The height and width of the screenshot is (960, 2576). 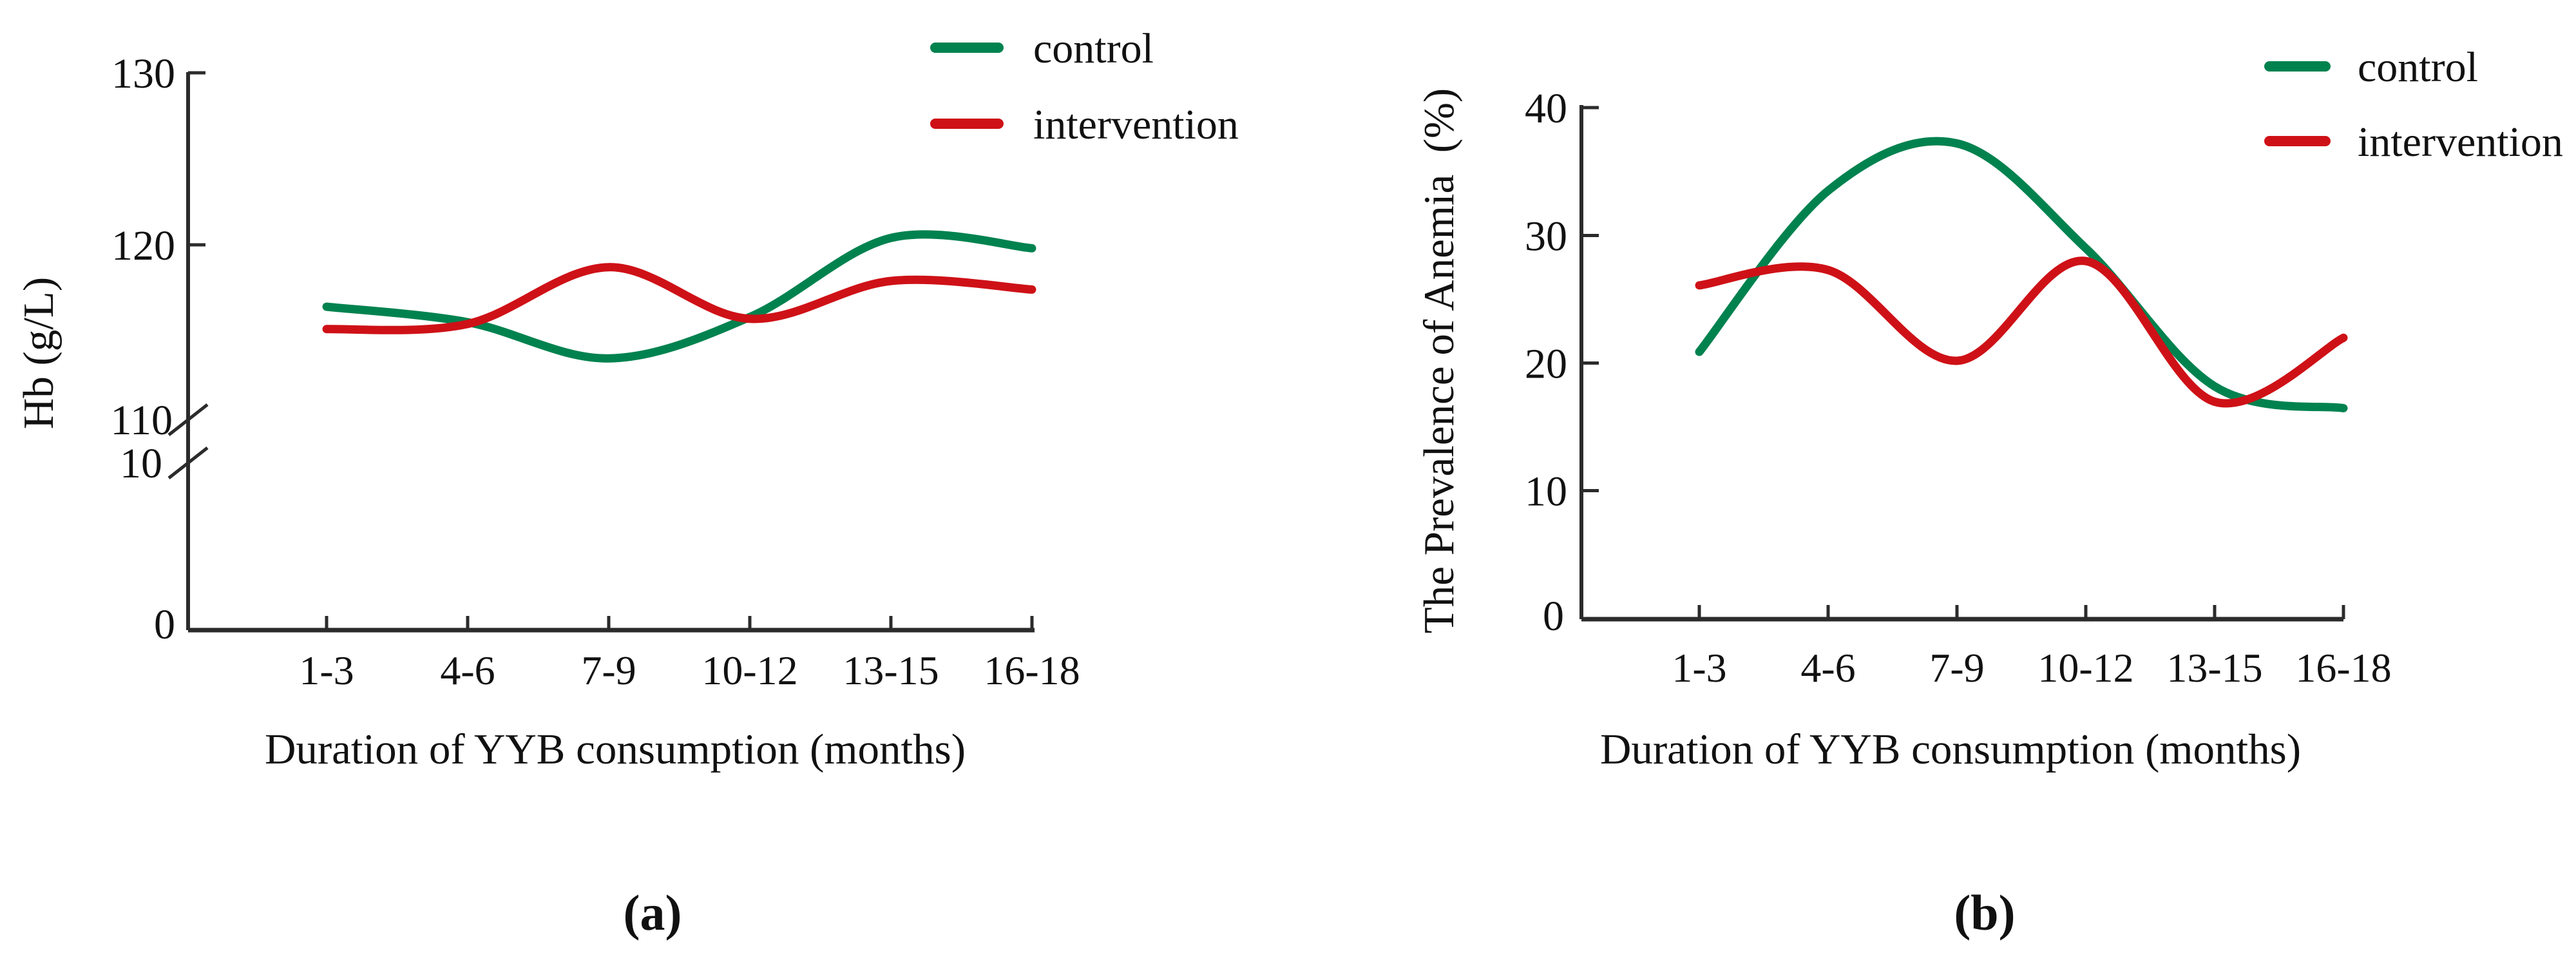 What do you see at coordinates (1546, 236) in the screenshot?
I see `y-tick-label: 30` at bounding box center [1546, 236].